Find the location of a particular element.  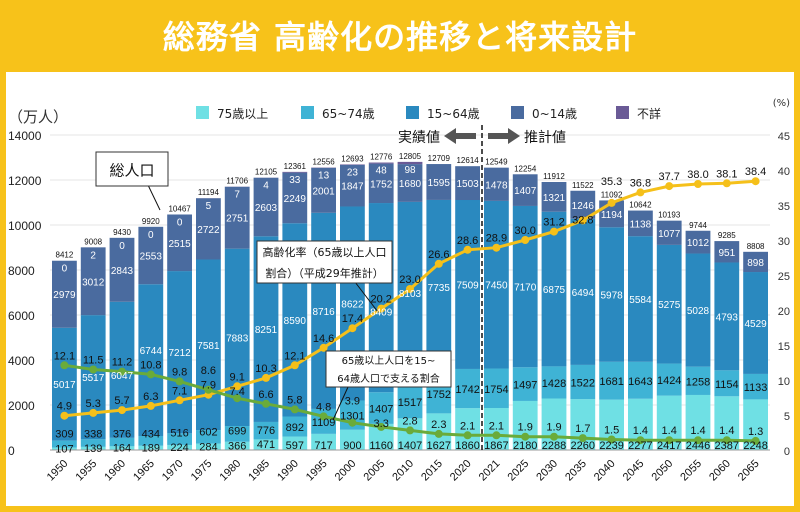

data-label: 189 is located at coordinates (151, 448).